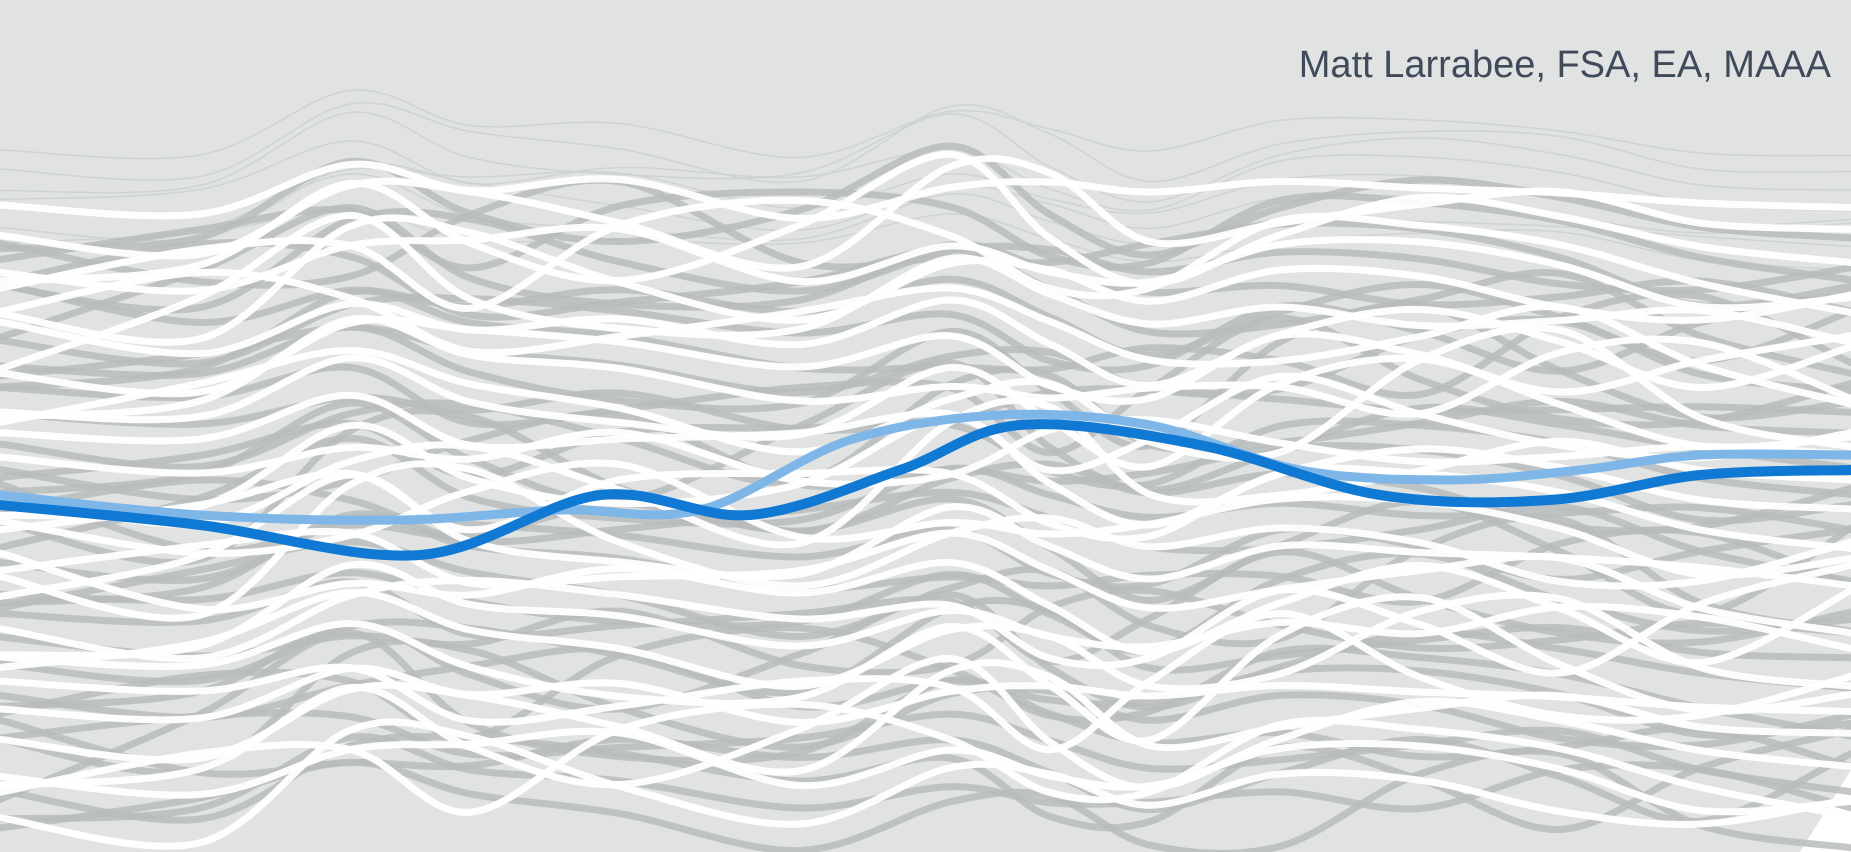 This screenshot has width=1851, height=852. I want to click on author-credit: Matt Larrabee, FSA, EA, MAAA, so click(1564, 65).